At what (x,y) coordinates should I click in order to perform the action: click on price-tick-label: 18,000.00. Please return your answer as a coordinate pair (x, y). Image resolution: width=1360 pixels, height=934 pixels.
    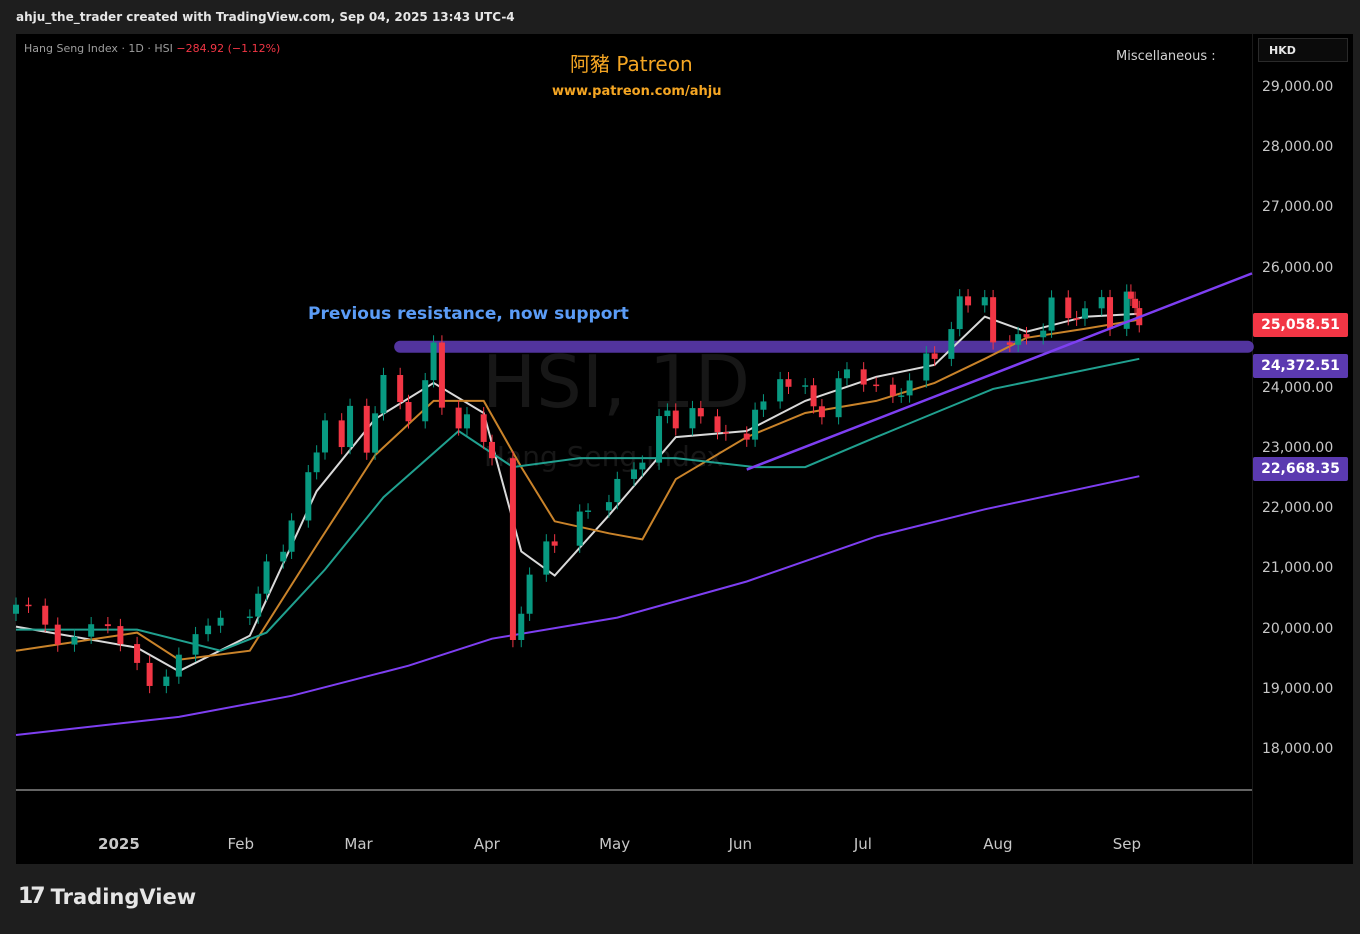
    Looking at the image, I should click on (1298, 749).